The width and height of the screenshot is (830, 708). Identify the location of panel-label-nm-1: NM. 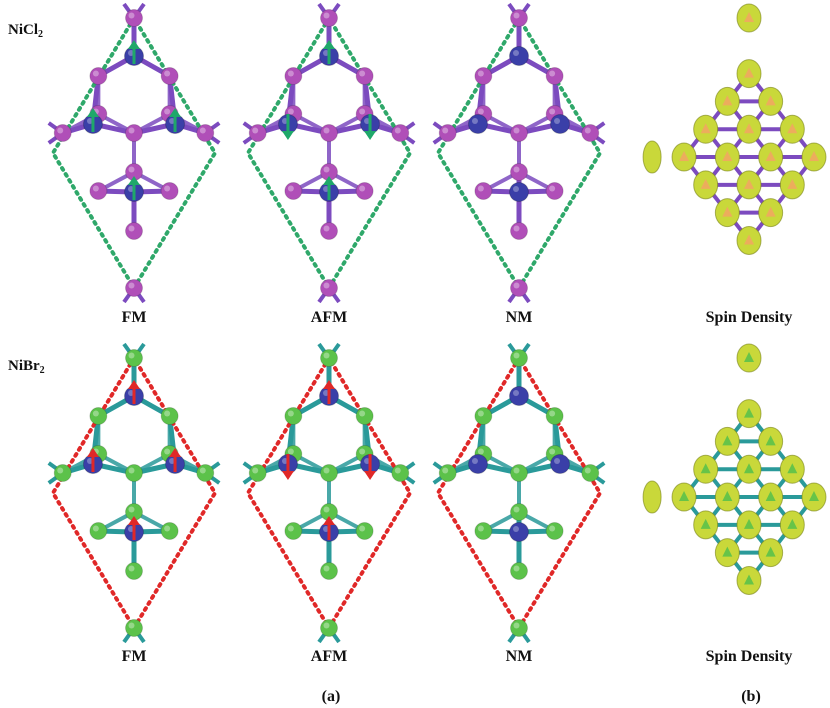
(519, 317).